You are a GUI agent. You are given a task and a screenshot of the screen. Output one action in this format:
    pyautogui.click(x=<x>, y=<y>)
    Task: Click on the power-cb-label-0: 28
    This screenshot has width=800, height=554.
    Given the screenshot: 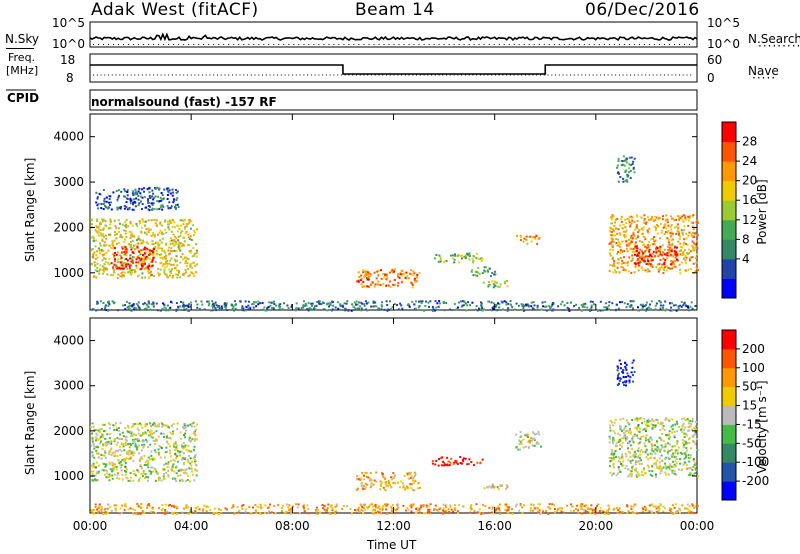 What is the action you would take?
    pyautogui.click(x=749, y=142)
    